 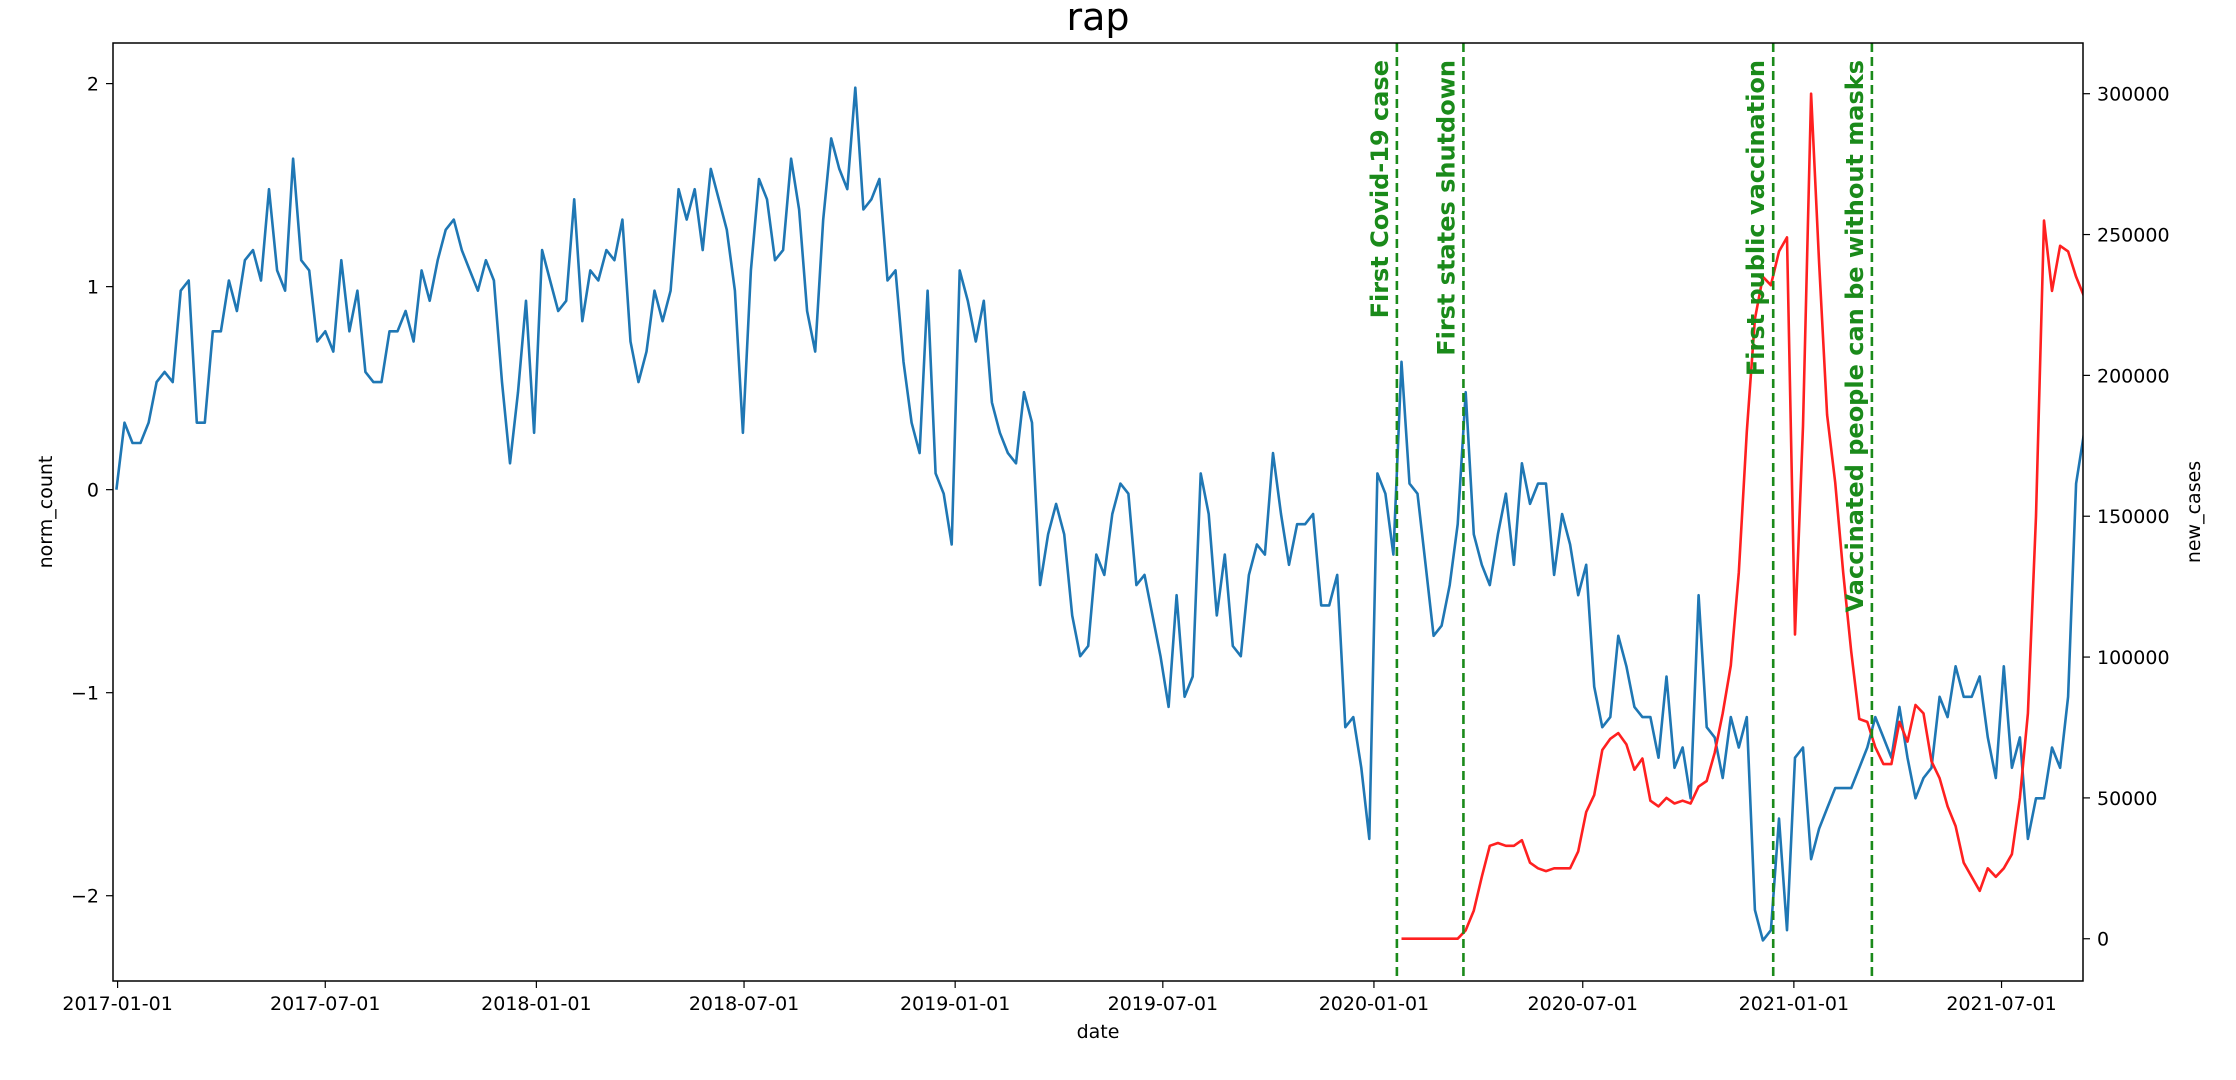 I want to click on y2-tick-label: 50000, so click(x=2127, y=799).